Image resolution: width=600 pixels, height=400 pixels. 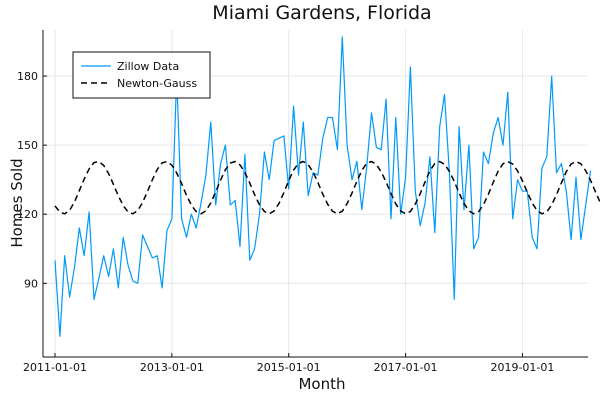 What do you see at coordinates (27, 76) in the screenshot?
I see `y-tick-label: 180` at bounding box center [27, 76].